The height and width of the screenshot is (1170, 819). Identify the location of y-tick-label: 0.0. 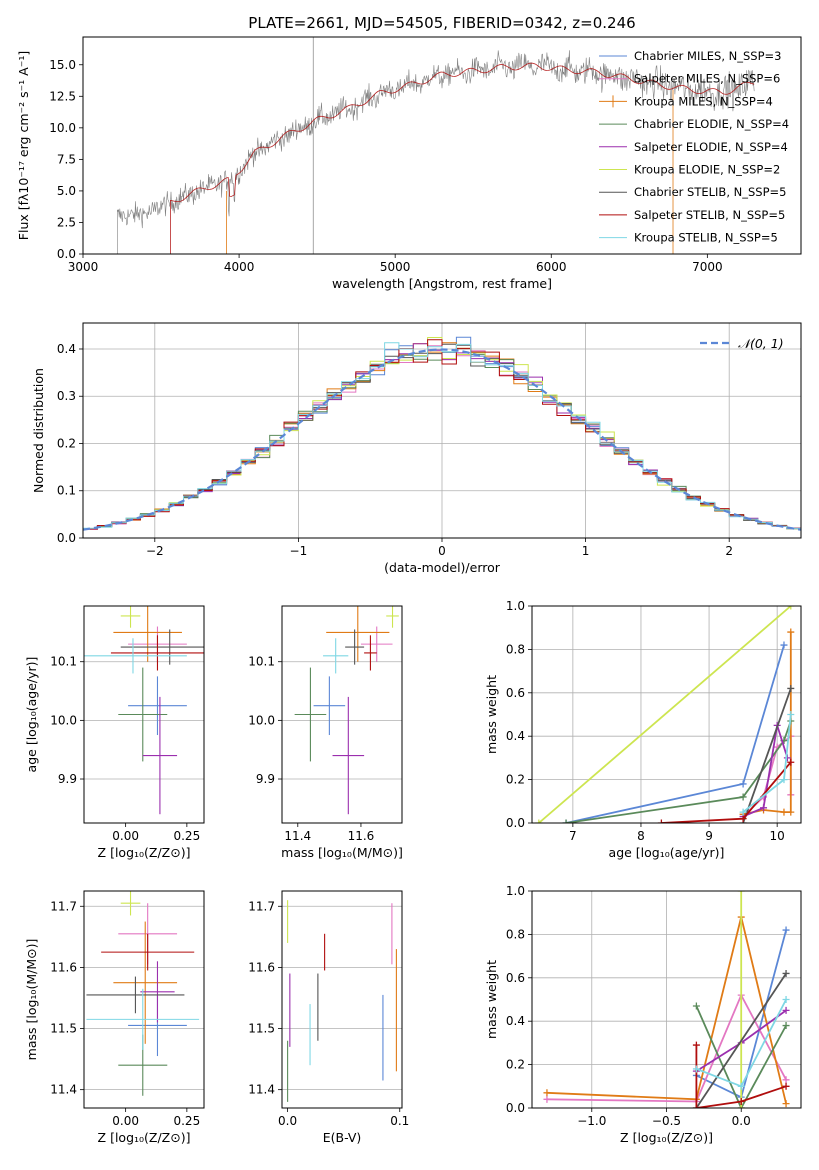
(66, 254).